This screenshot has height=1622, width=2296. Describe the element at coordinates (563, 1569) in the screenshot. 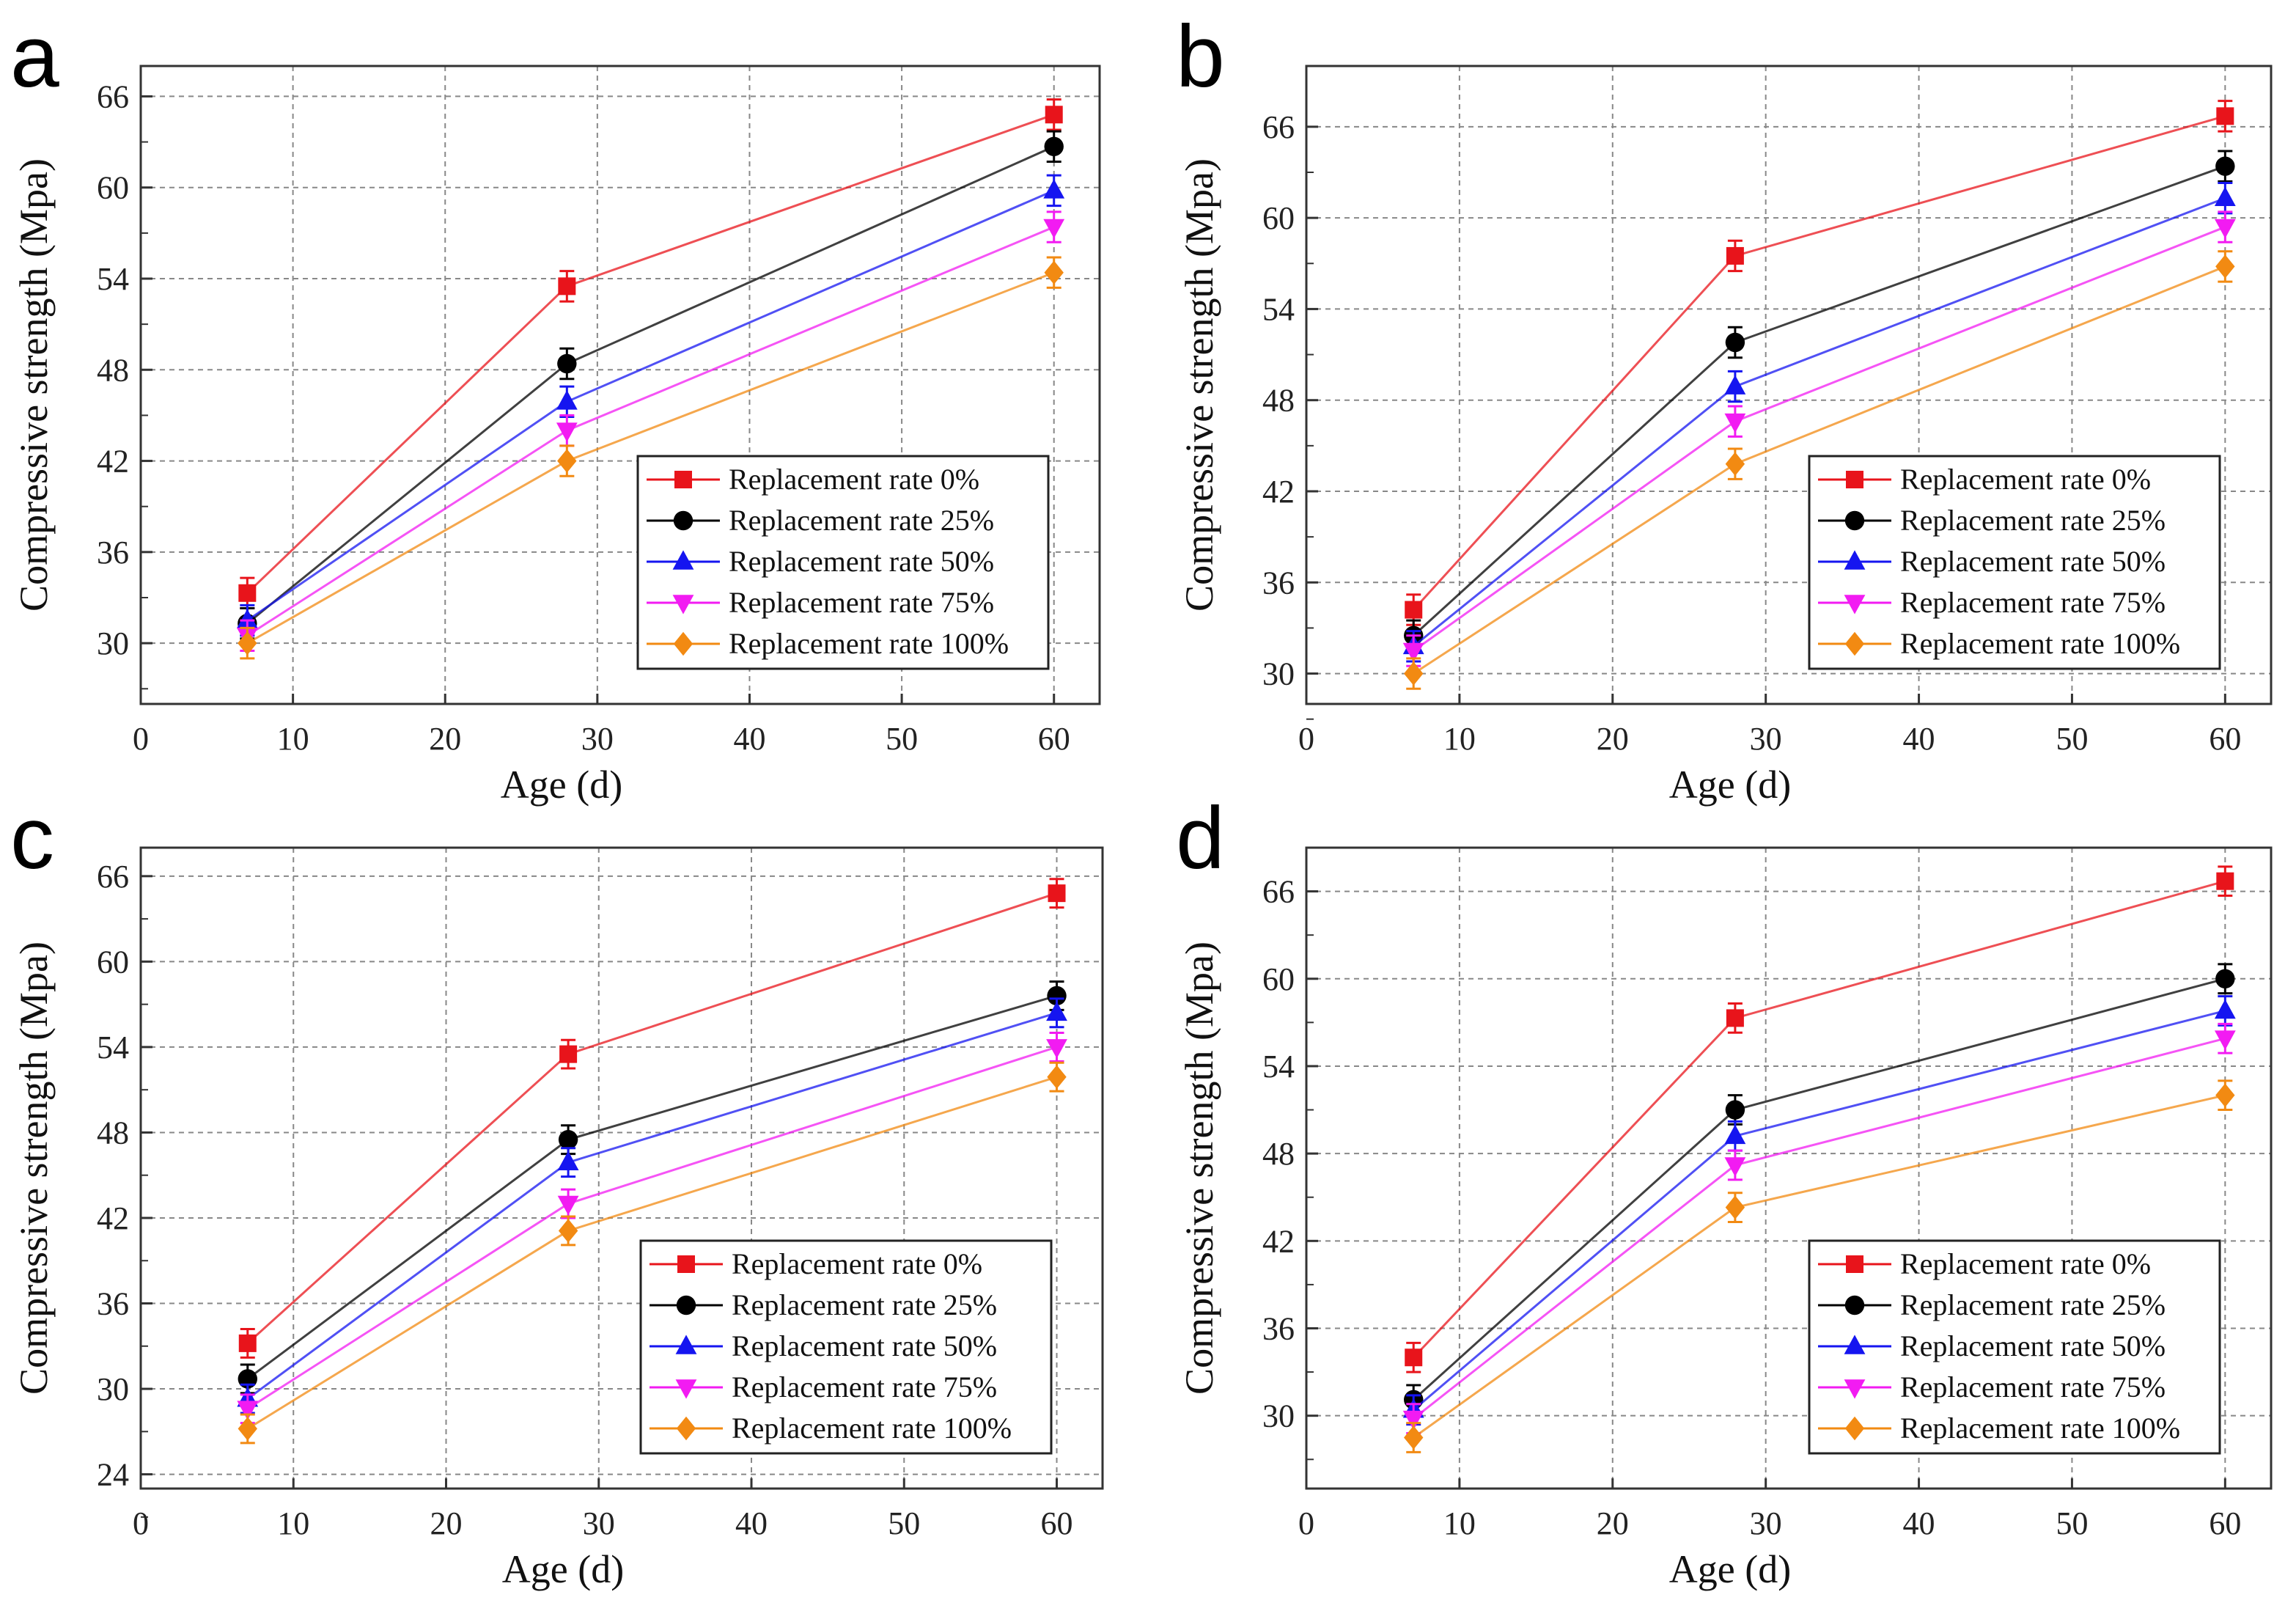

I see `x-axis-label: Age (d)` at that location.